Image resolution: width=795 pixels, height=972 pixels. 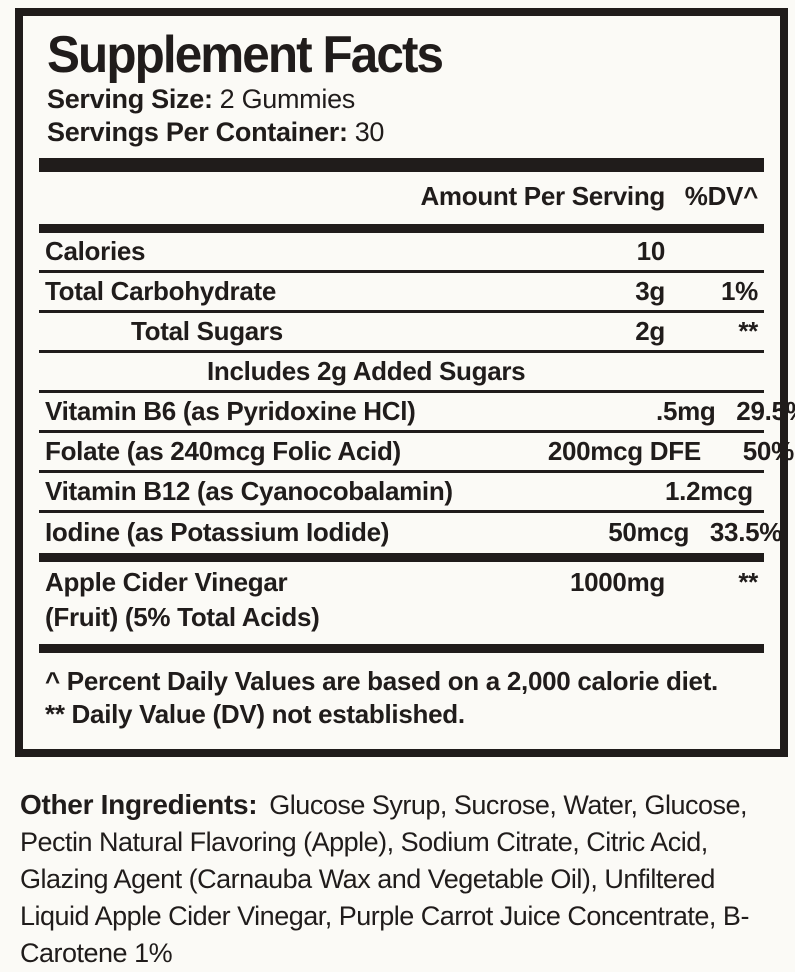 I want to click on panel-title: Supplement Facts, so click(x=245, y=55).